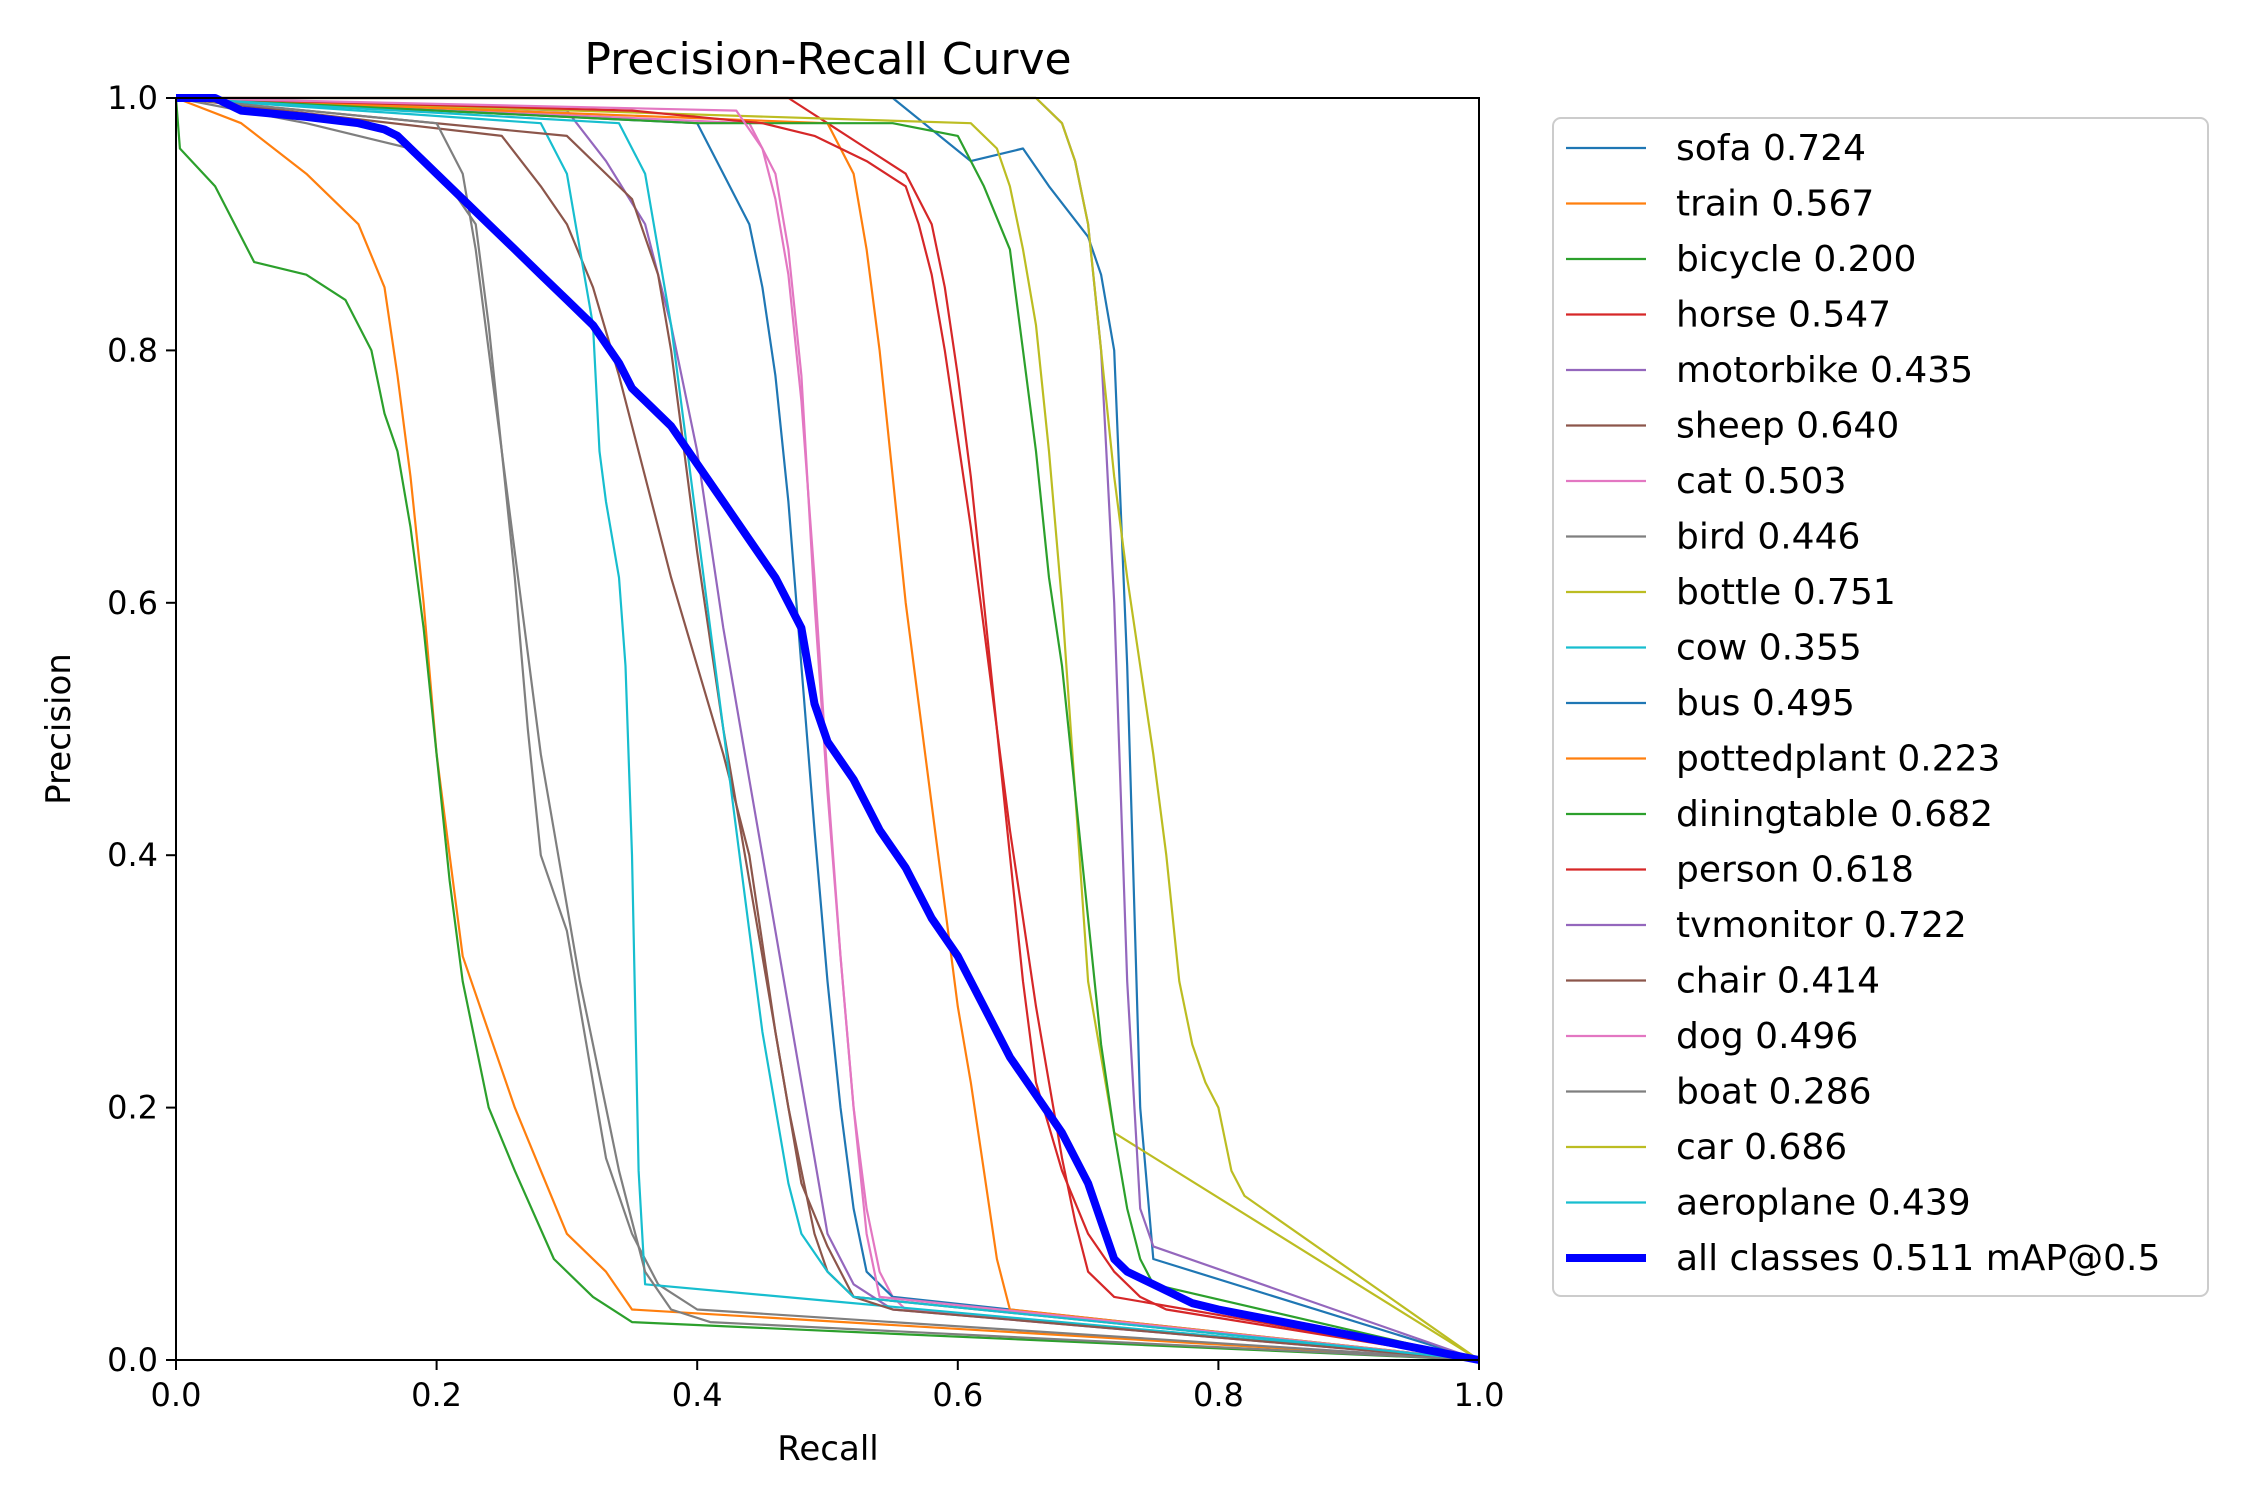 The image size is (2250, 1500). Describe the element at coordinates (132, 855) in the screenshot. I see `y-tick-label: 0.4` at that location.